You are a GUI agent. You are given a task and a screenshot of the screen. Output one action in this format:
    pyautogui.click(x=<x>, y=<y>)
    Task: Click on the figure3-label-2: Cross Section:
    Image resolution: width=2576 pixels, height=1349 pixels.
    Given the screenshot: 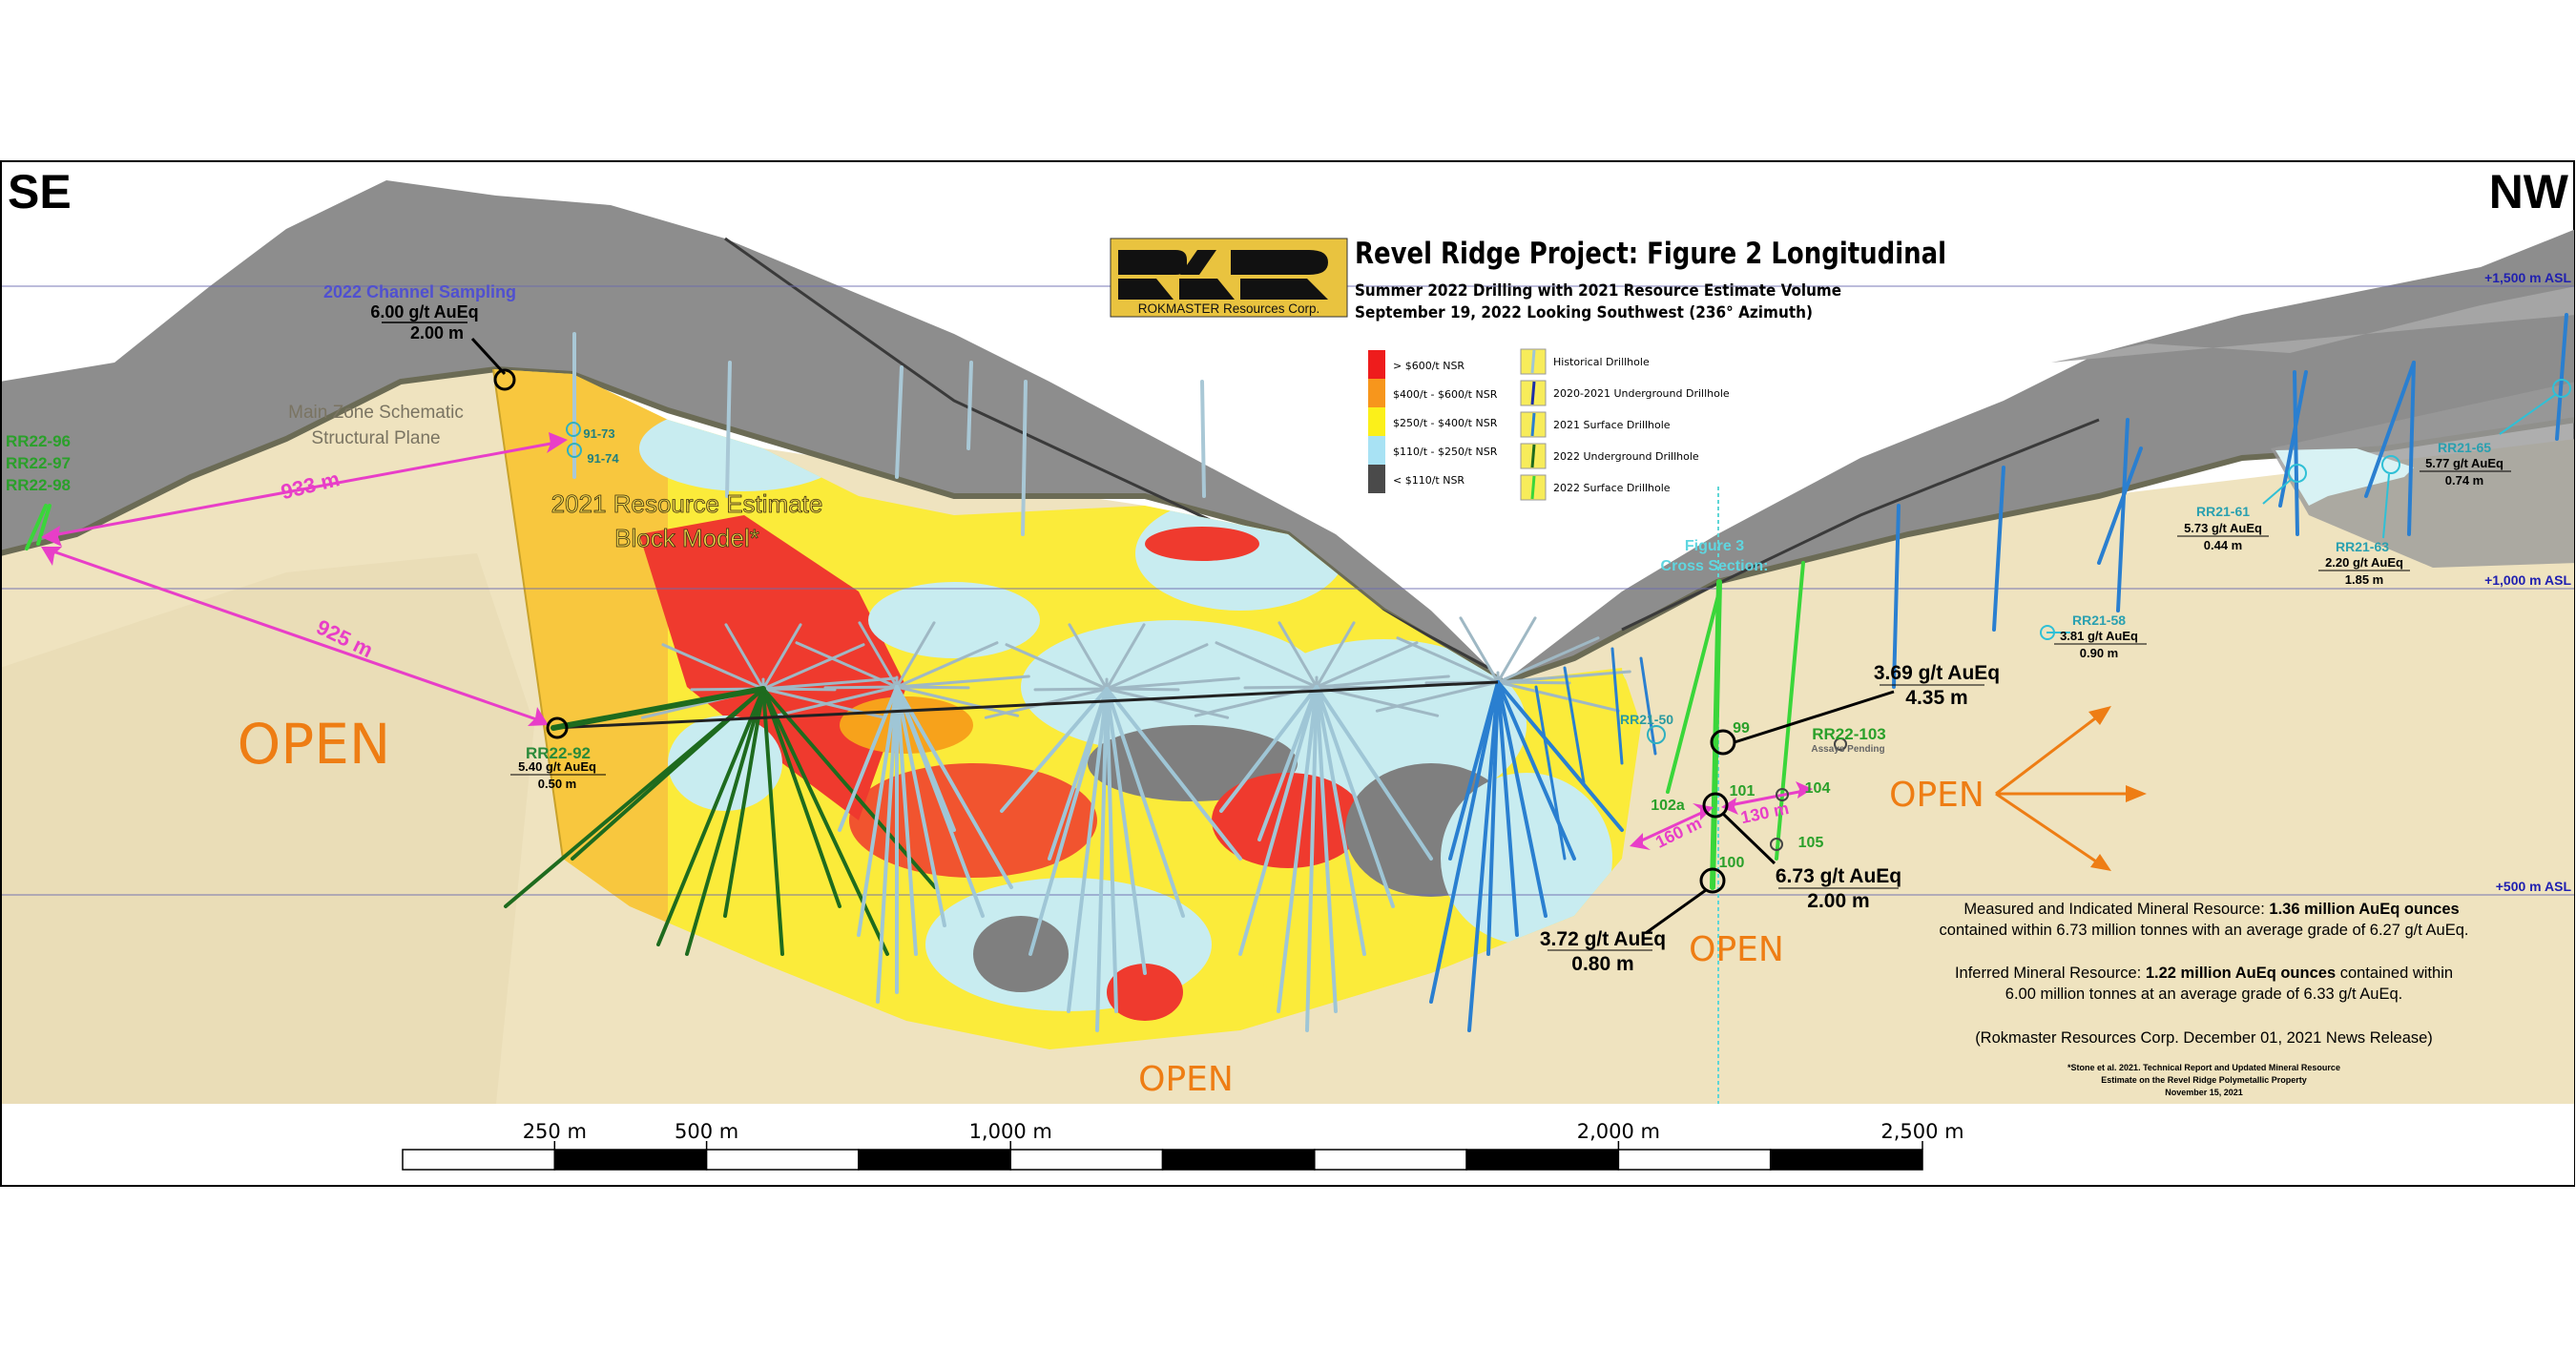 What is the action you would take?
    pyautogui.click(x=1715, y=566)
    